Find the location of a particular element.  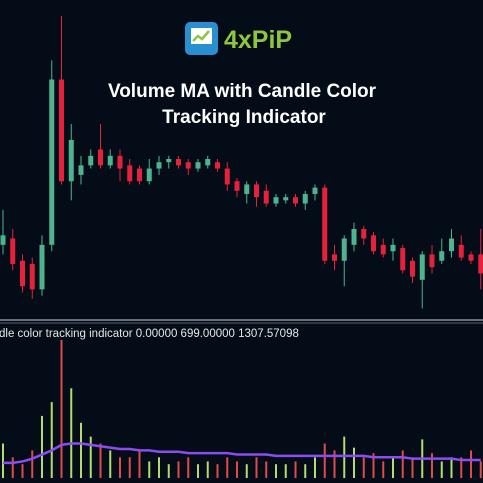

chart-title: Tracking Indicator is located at coordinates (244, 117).